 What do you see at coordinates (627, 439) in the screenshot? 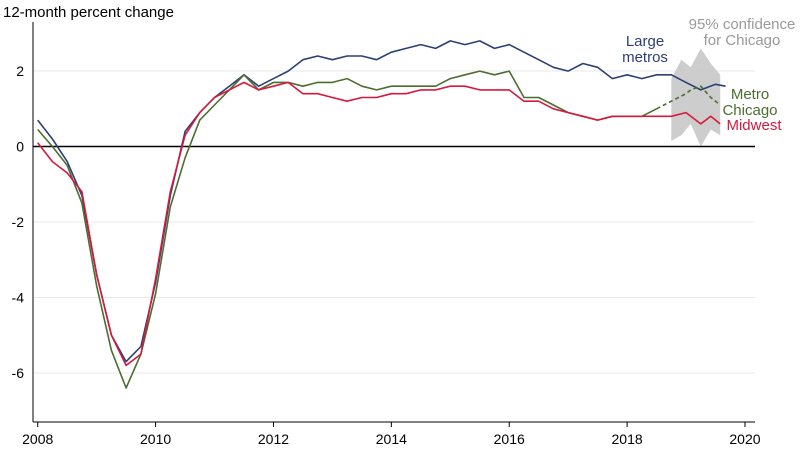
I see `x-tick-label: 2018` at bounding box center [627, 439].